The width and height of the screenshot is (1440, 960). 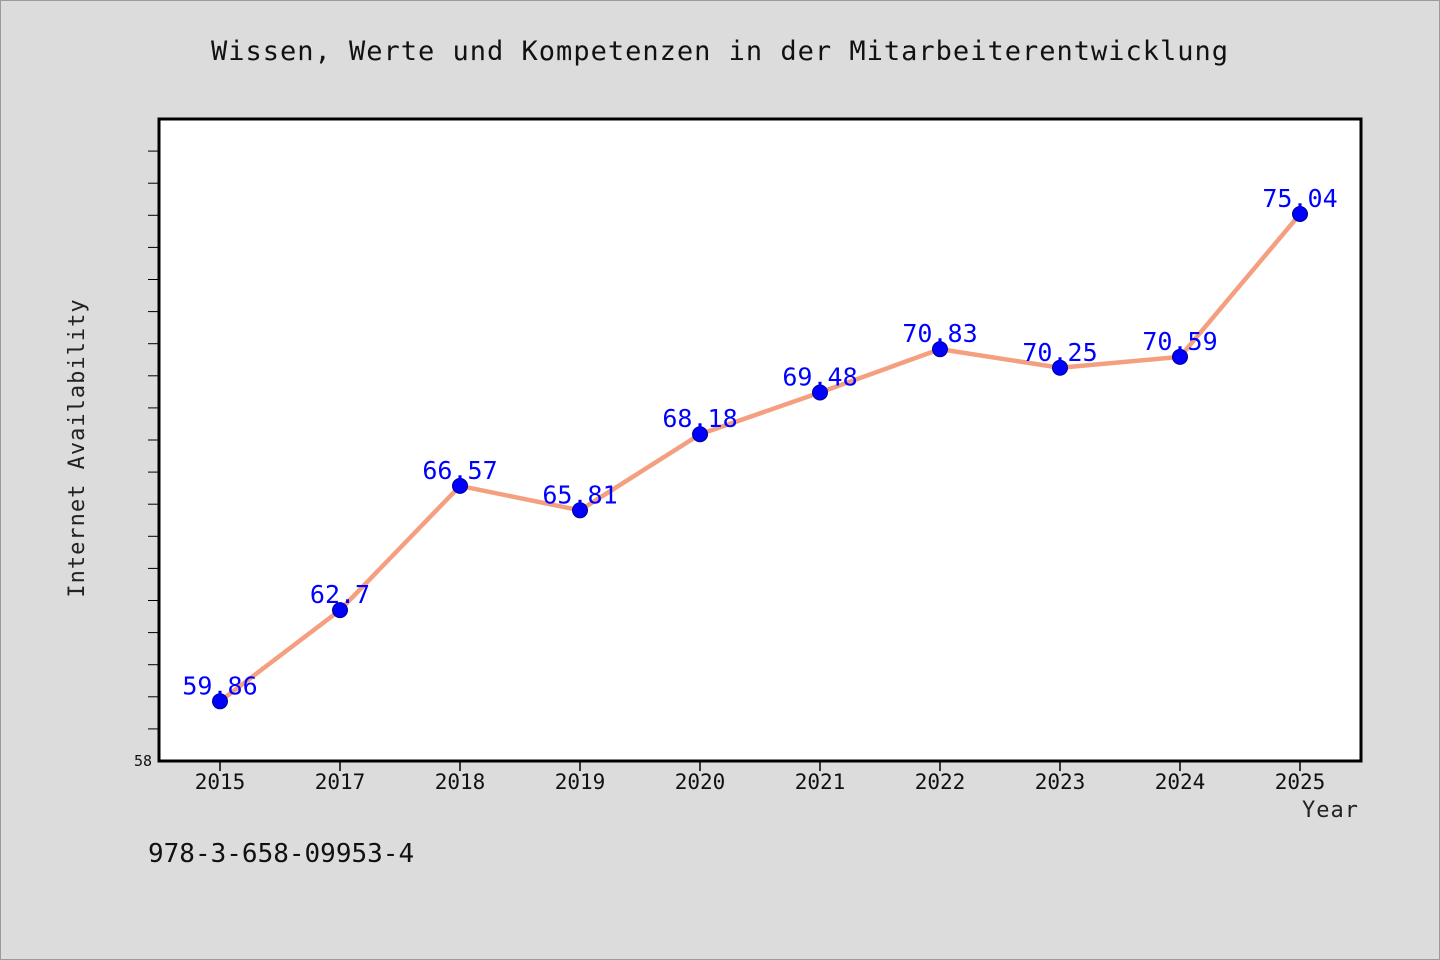 What do you see at coordinates (219, 685) in the screenshot?
I see `data-label-2015: 59.86` at bounding box center [219, 685].